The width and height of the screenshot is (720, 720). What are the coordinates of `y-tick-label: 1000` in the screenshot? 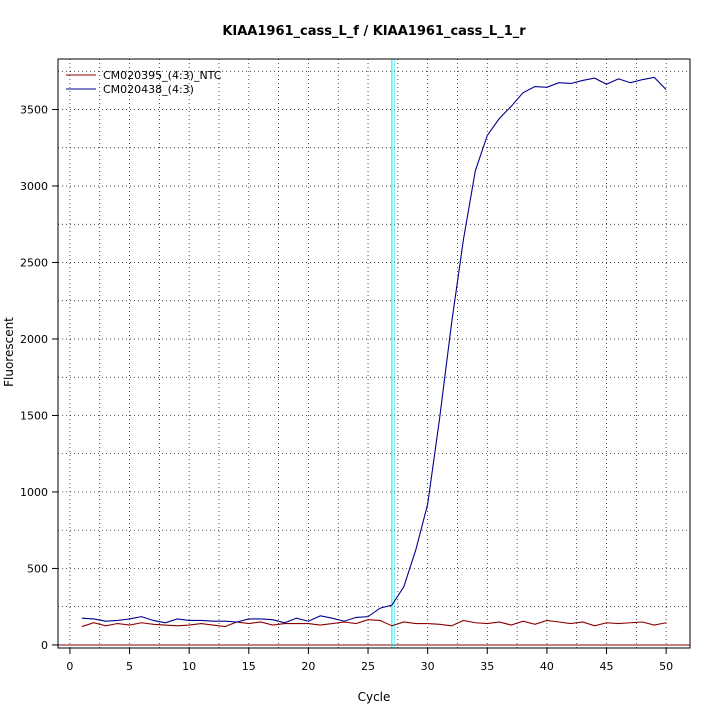 It's located at (34, 492).